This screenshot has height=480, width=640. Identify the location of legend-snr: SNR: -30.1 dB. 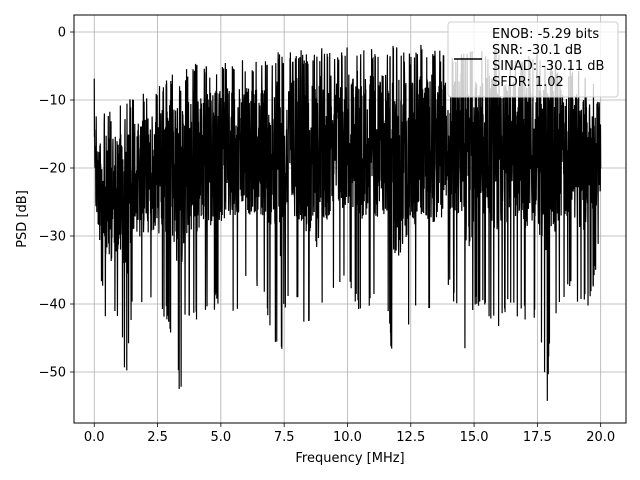
(537, 50).